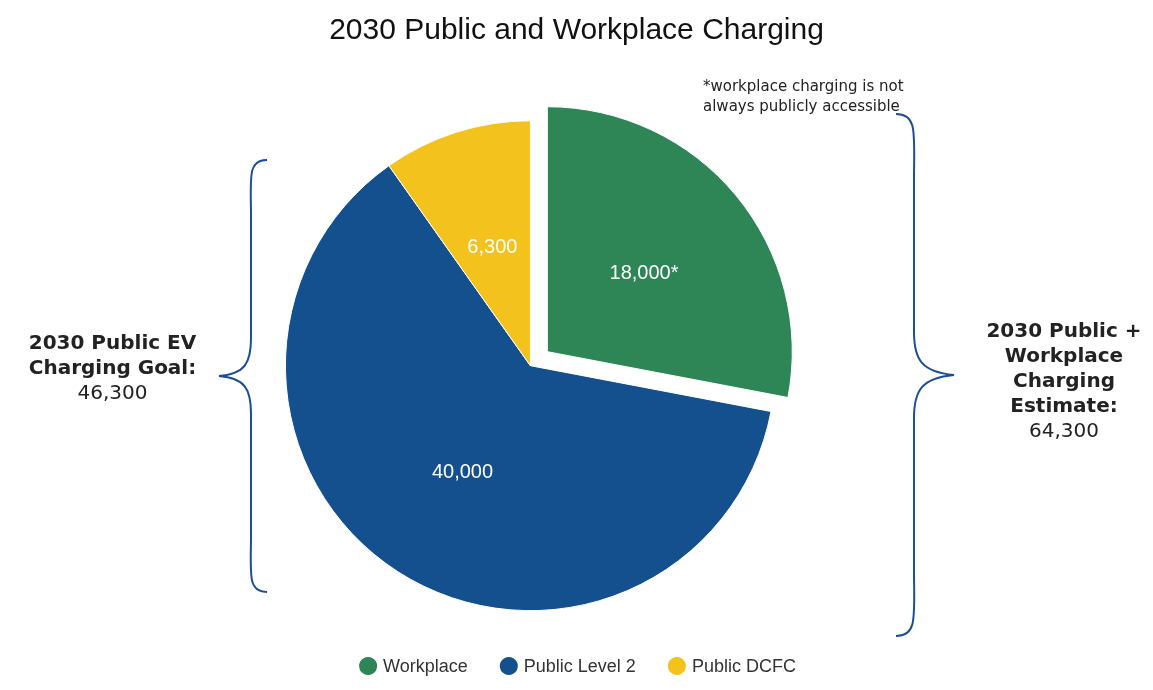 This screenshot has width=1153, height=690. I want to click on legend-label: Public Level 2, so click(579, 666).